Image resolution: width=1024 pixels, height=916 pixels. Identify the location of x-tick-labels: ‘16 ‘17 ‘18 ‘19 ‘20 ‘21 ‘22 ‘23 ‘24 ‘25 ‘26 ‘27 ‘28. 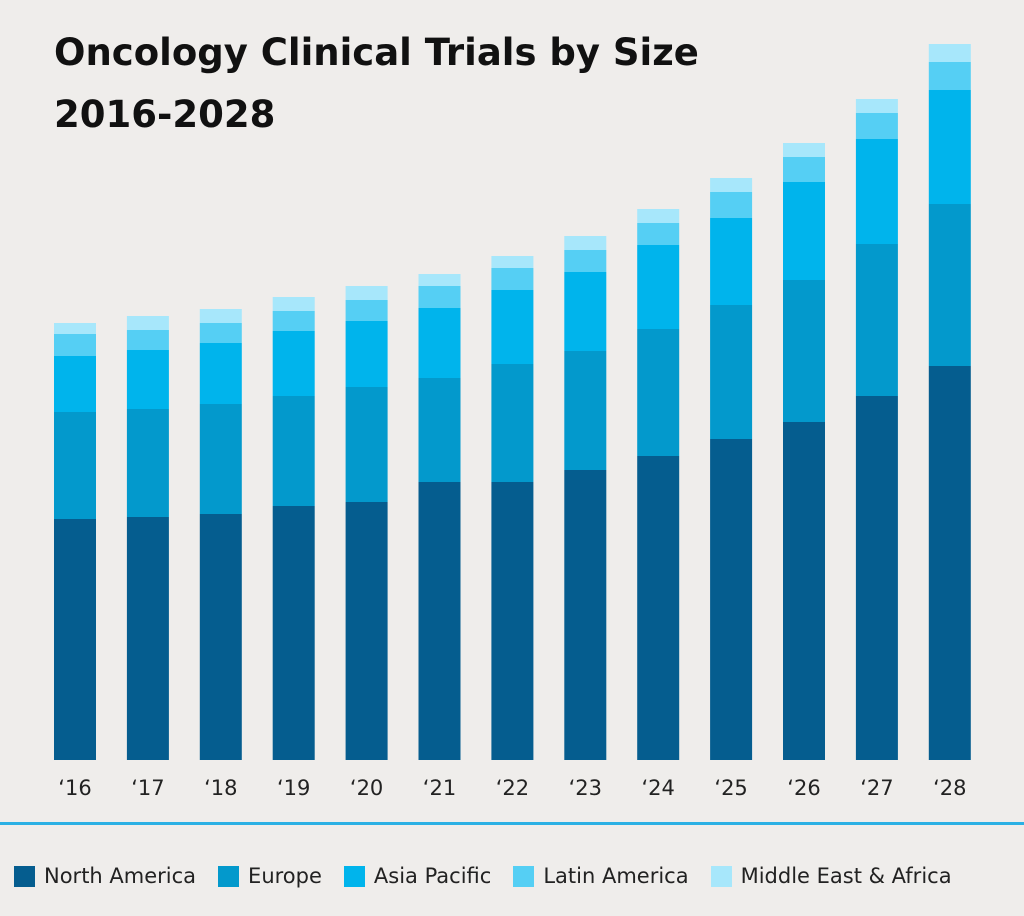
(512, 788).